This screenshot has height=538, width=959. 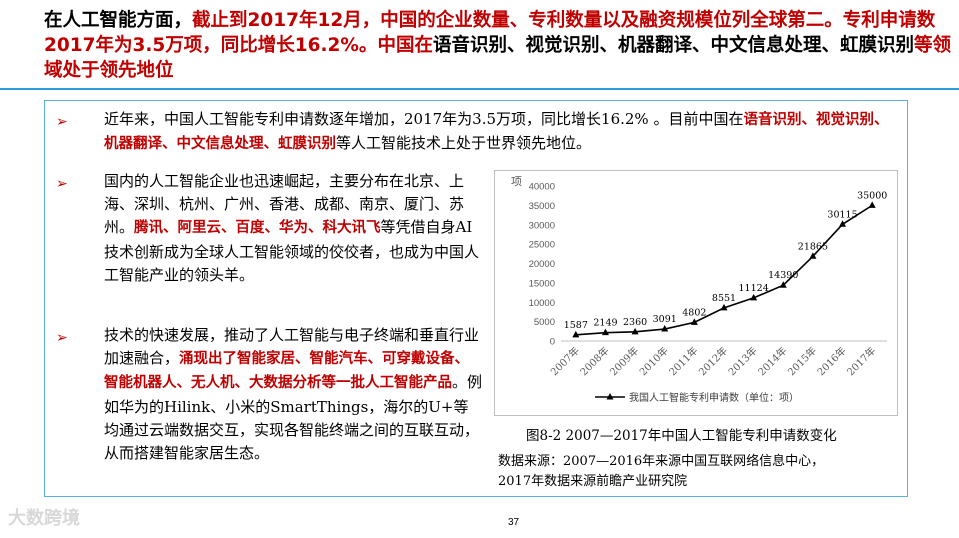 What do you see at coordinates (694, 312) in the screenshot?
I see `data-label: 4802` at bounding box center [694, 312].